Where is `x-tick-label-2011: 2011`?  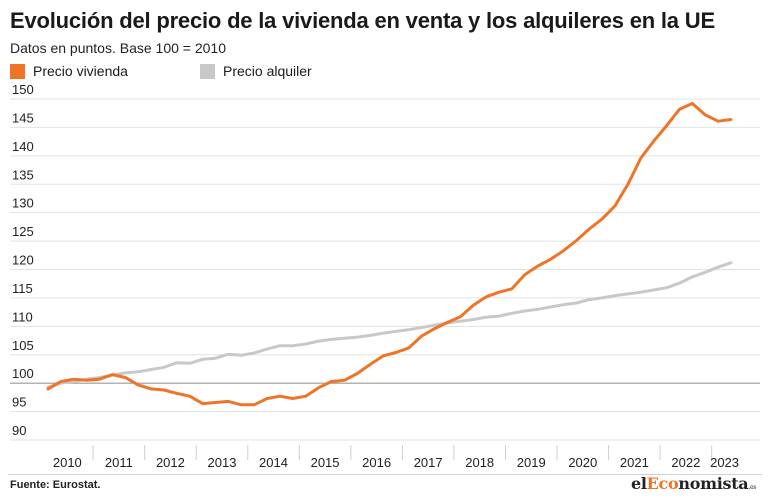
x-tick-label-2011: 2011 is located at coordinates (119, 462).